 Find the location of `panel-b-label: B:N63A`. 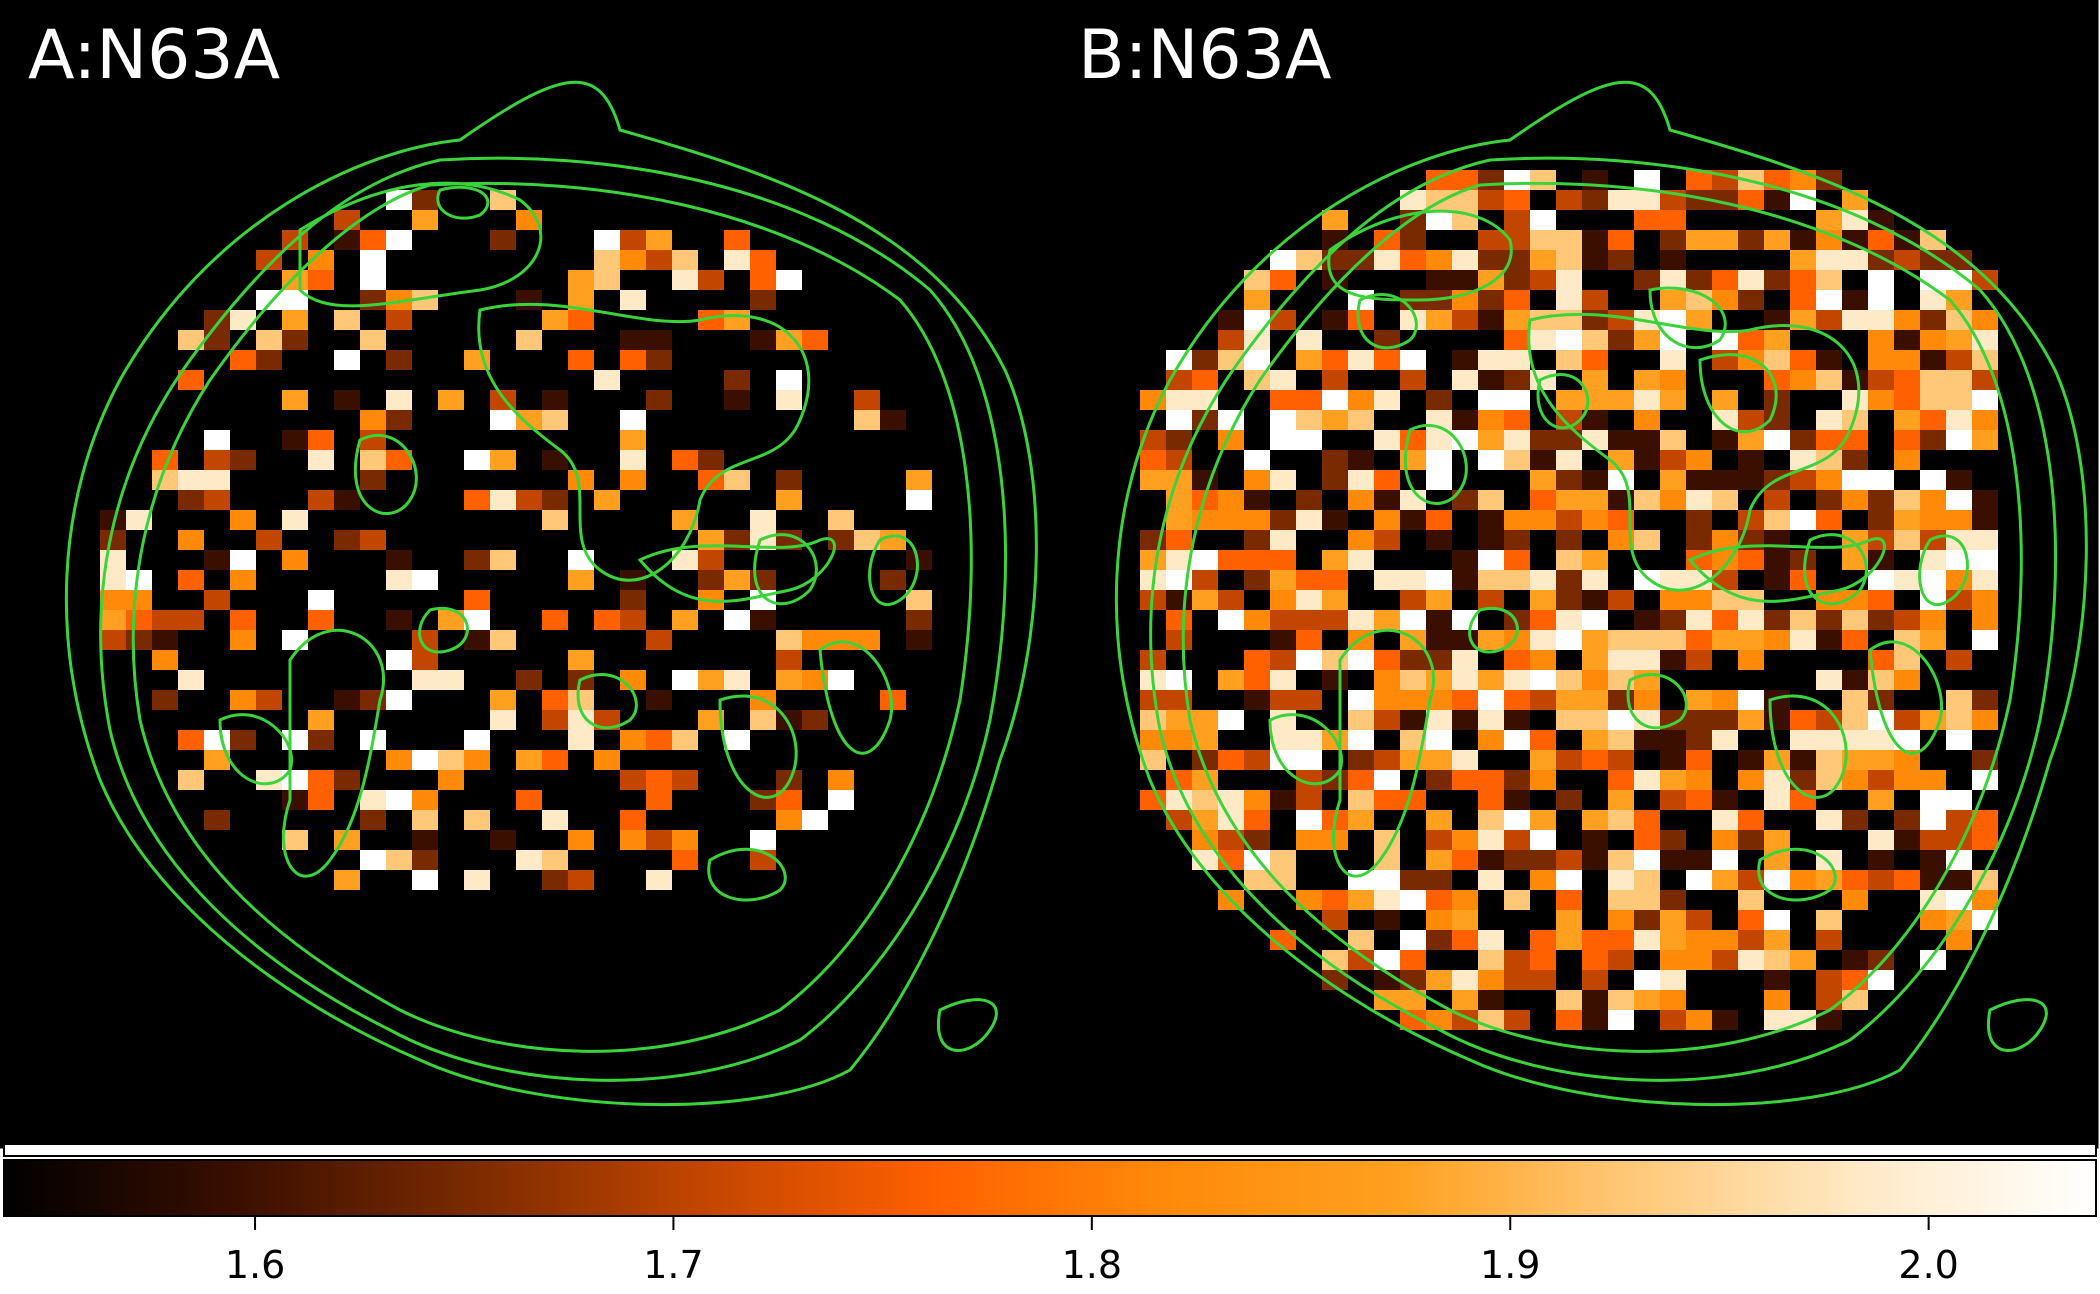

panel-b-label: B:N63A is located at coordinates (1204, 55).